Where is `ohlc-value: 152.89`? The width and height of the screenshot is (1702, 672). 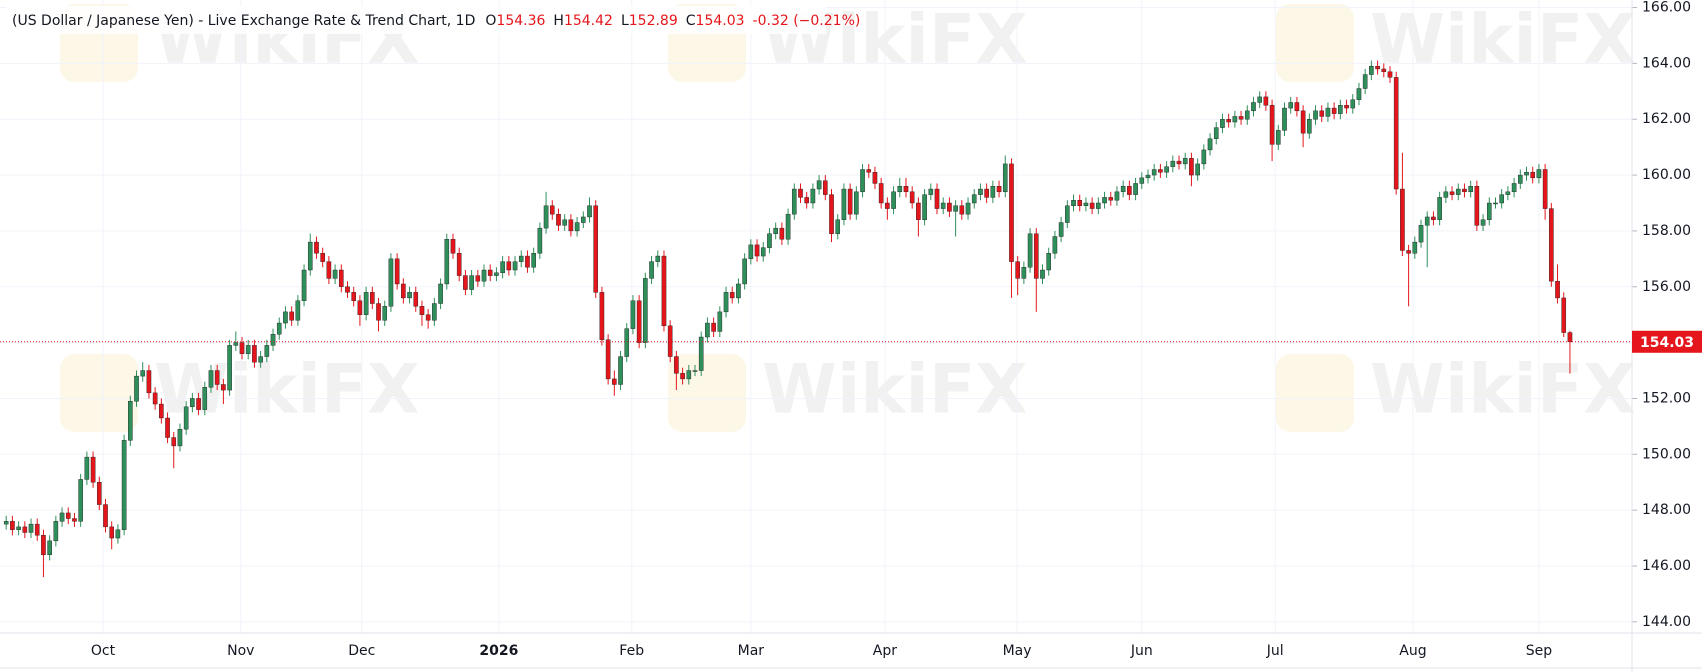 ohlc-value: 152.89 is located at coordinates (653, 21).